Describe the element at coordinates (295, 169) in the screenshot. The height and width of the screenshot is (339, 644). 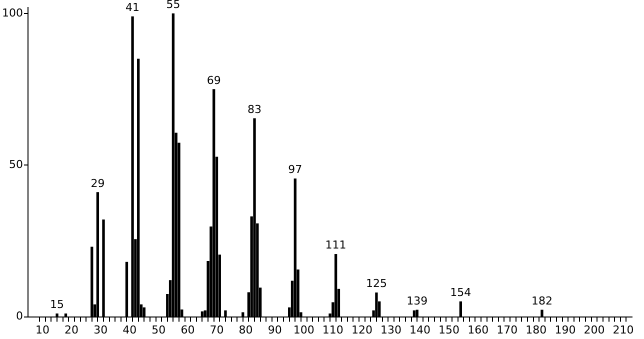
I see `annotation: 97` at that location.